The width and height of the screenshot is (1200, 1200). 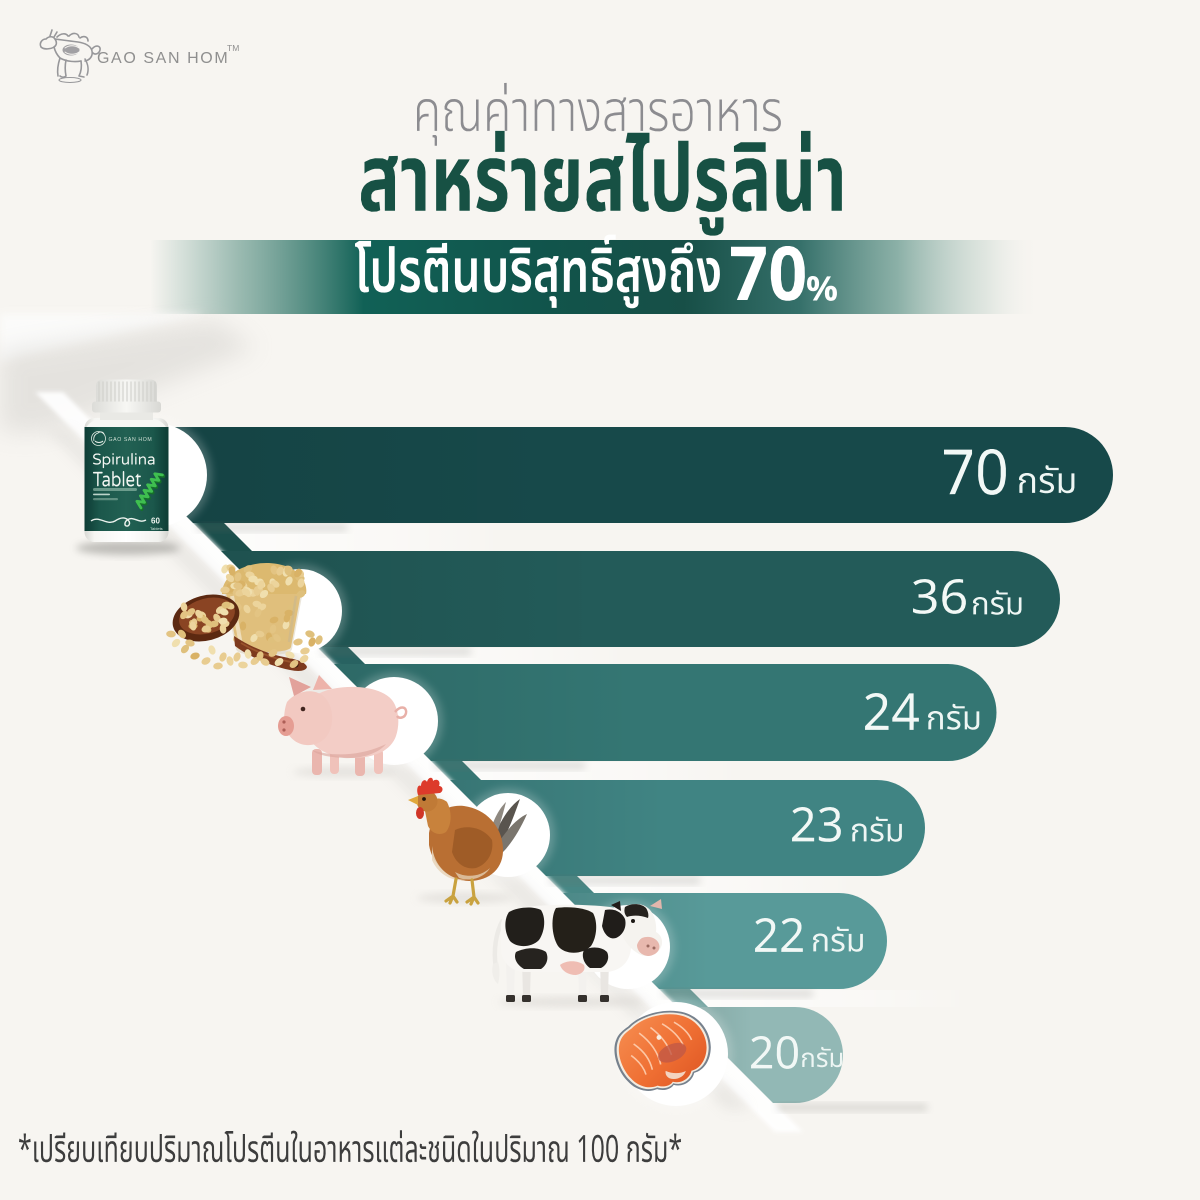 What do you see at coordinates (156, 528) in the screenshot?
I see `svg-text: Tablets` at bounding box center [156, 528].